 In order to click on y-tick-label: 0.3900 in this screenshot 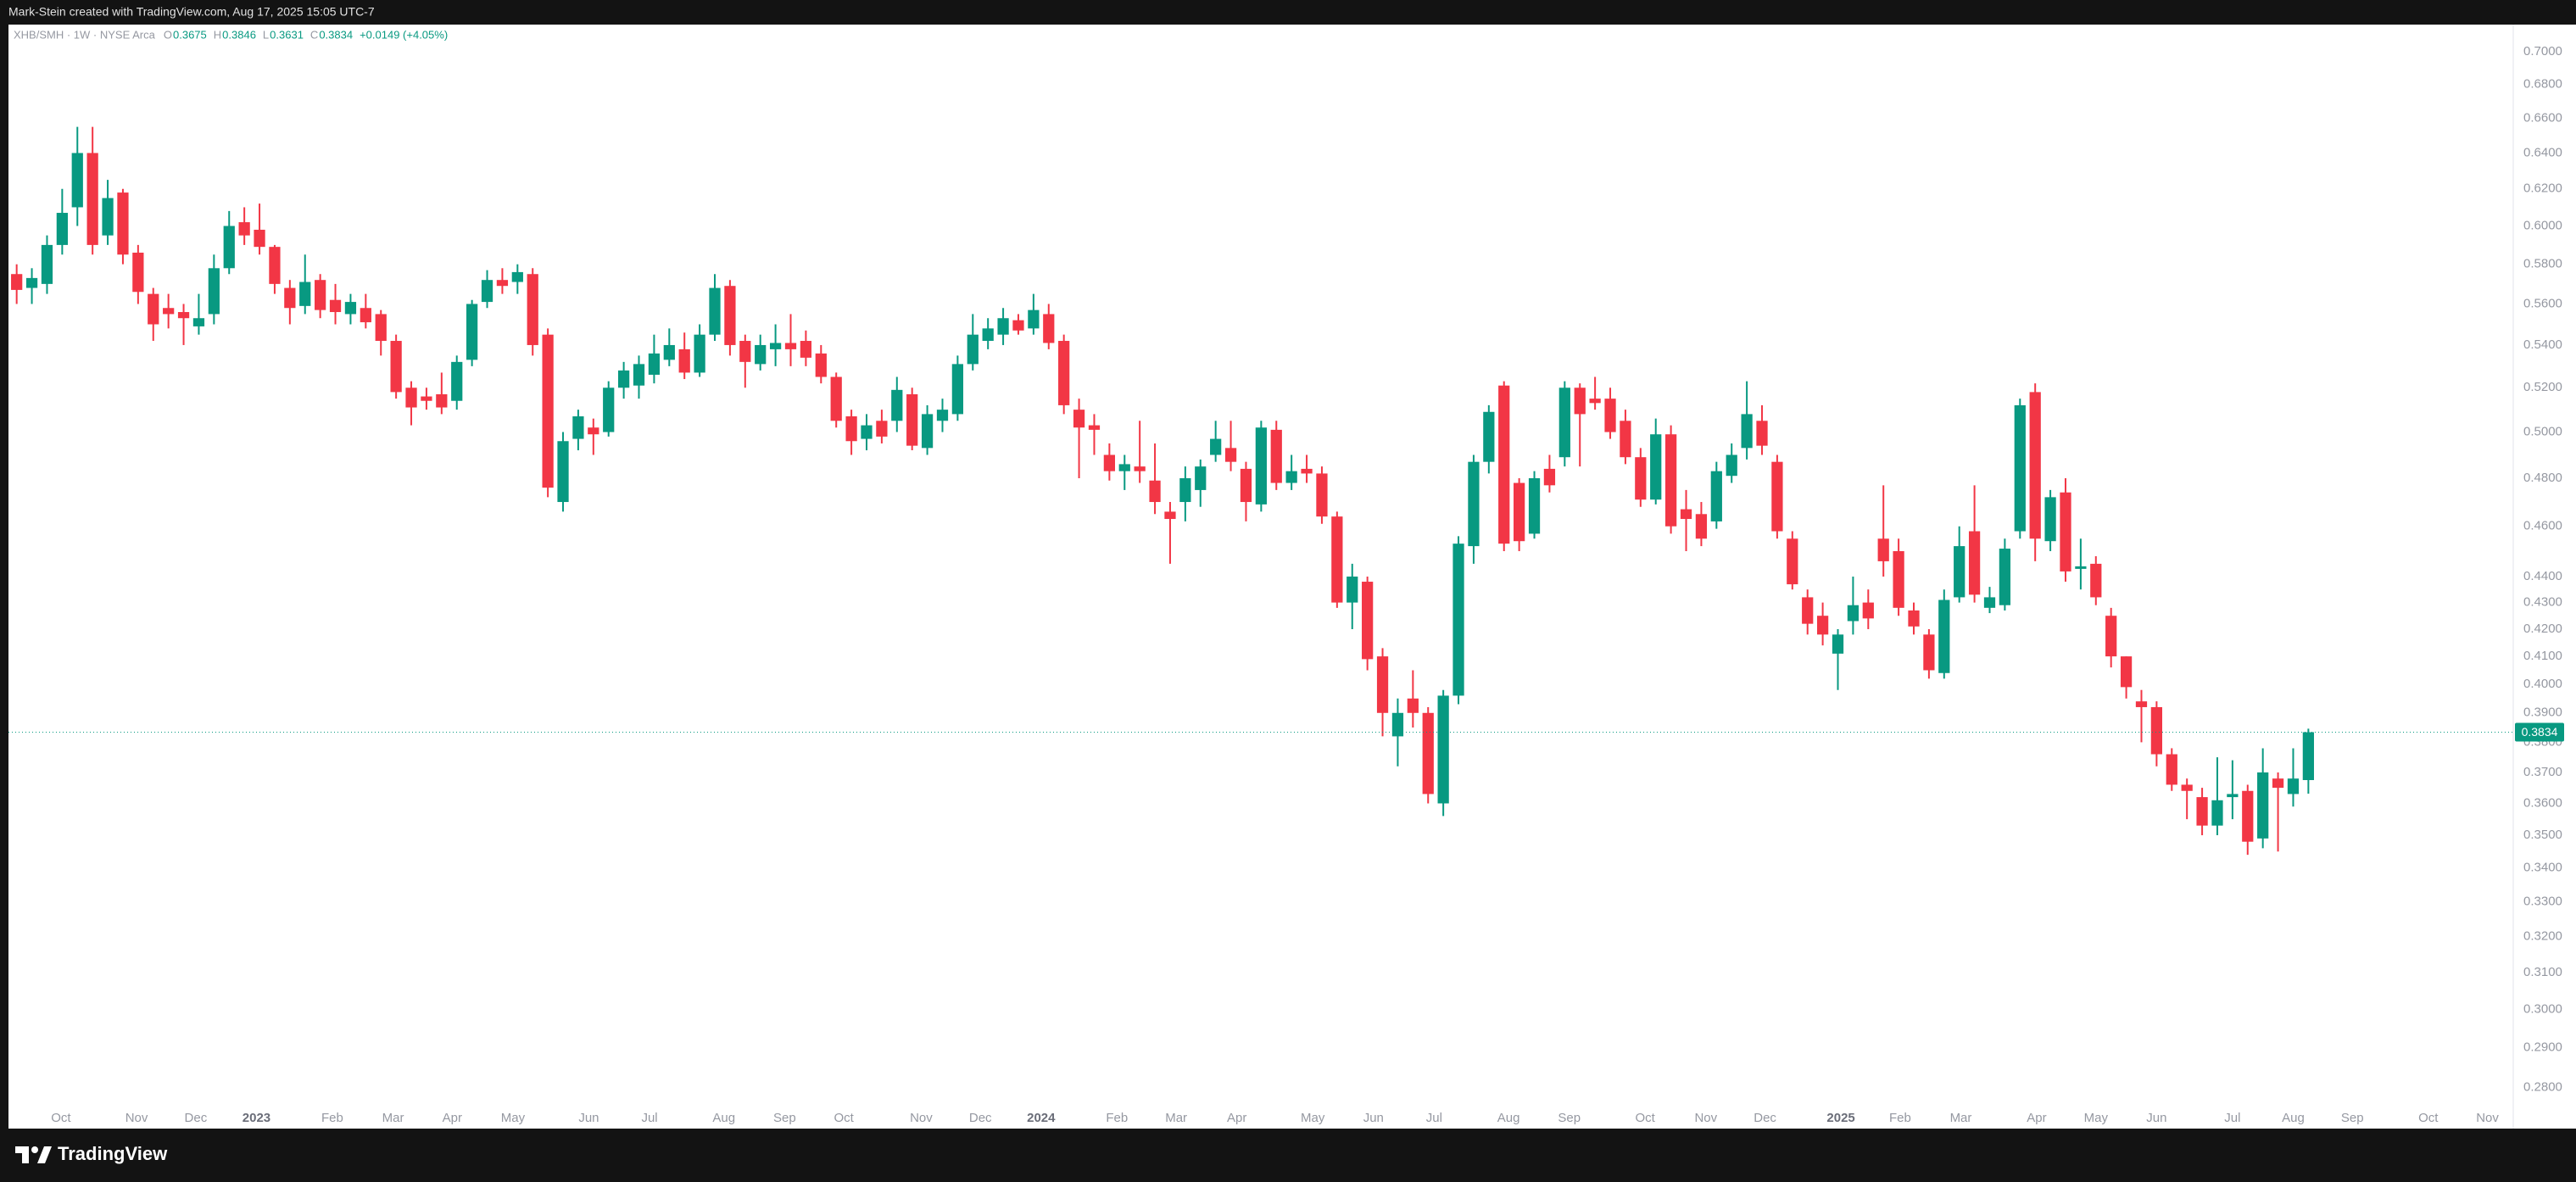, I will do `click(2542, 712)`.